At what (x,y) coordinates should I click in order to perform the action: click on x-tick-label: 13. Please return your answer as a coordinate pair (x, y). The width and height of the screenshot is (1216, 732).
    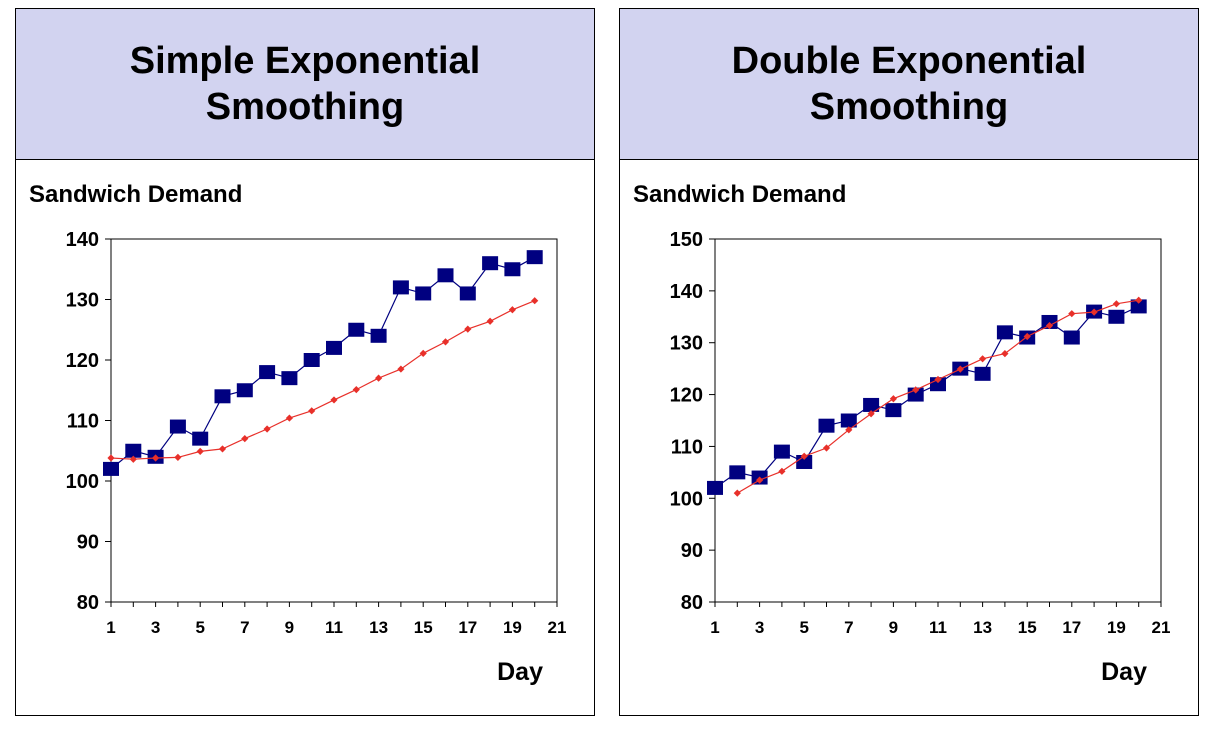
    Looking at the image, I should click on (378, 627).